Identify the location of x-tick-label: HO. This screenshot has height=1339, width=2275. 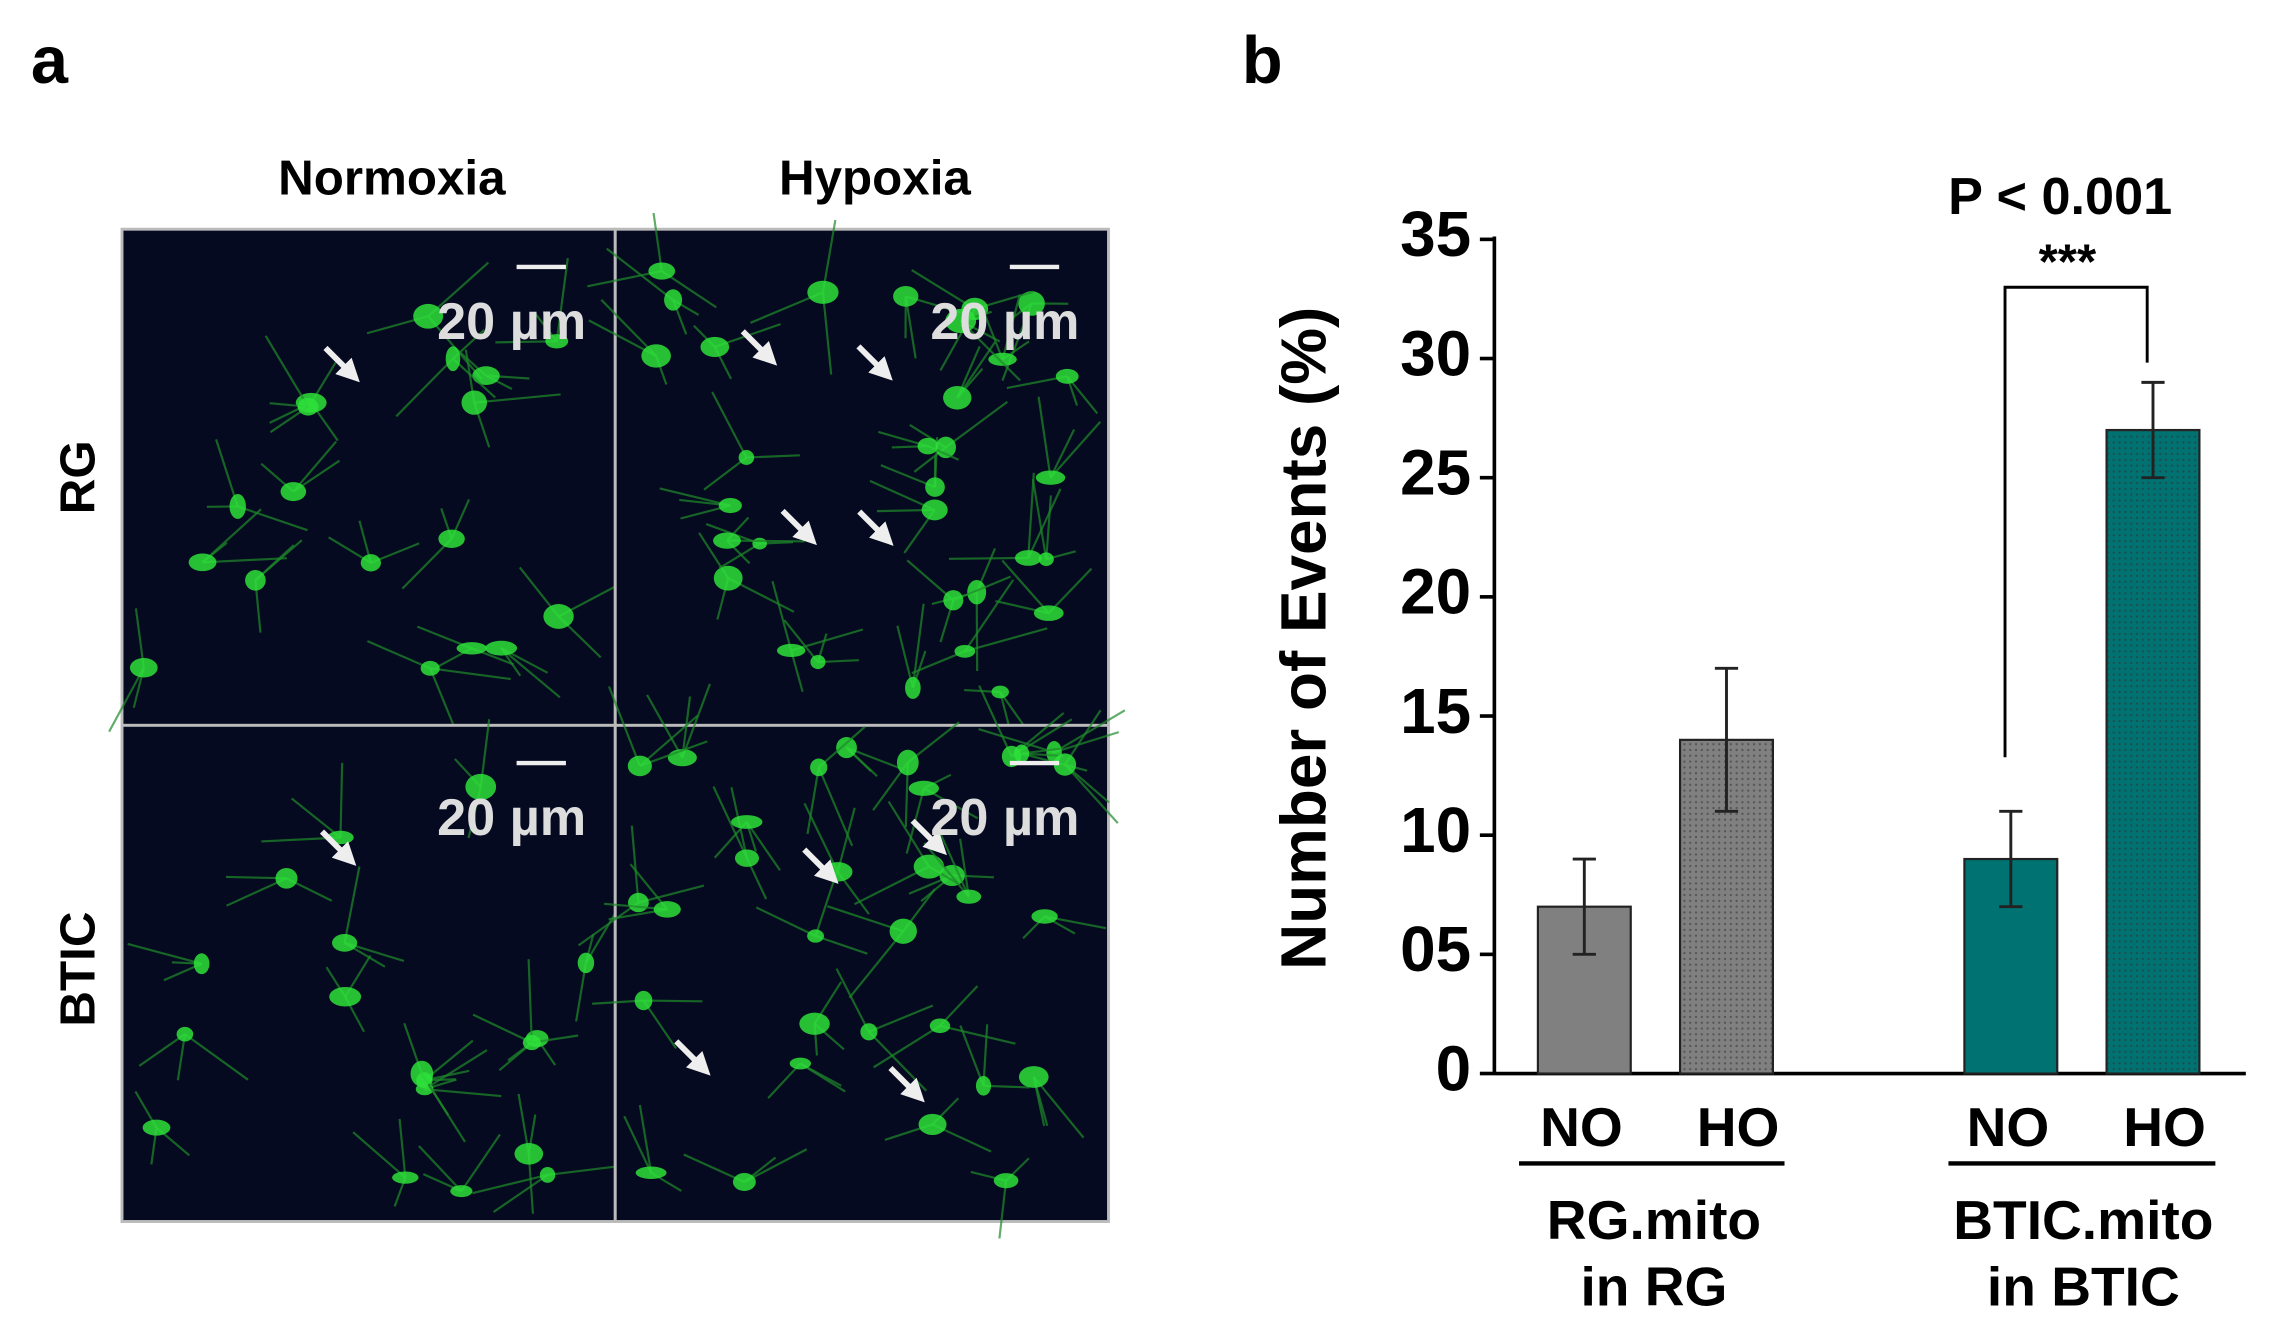
(1738, 1127).